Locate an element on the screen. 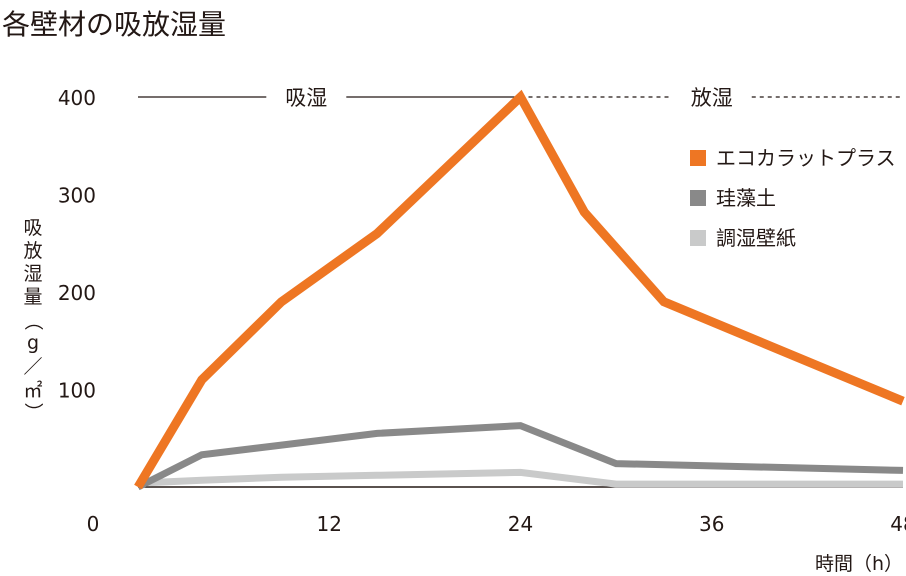  y-axis-label-char-7: ／ is located at coordinates (32, 367).